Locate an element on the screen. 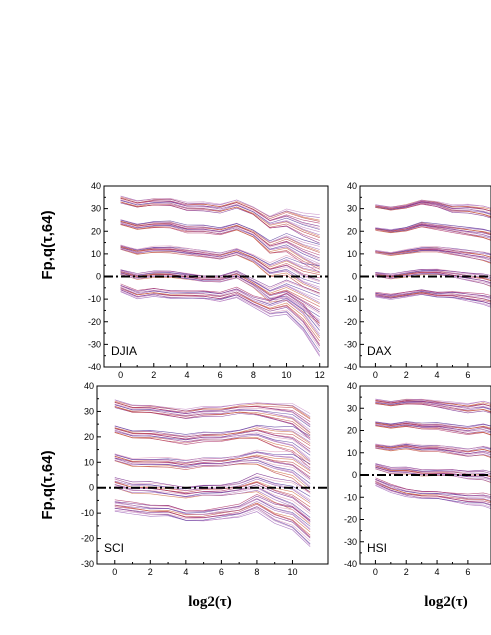 The width and height of the screenshot is (491, 635). panel-label: DJIA is located at coordinates (124, 351).